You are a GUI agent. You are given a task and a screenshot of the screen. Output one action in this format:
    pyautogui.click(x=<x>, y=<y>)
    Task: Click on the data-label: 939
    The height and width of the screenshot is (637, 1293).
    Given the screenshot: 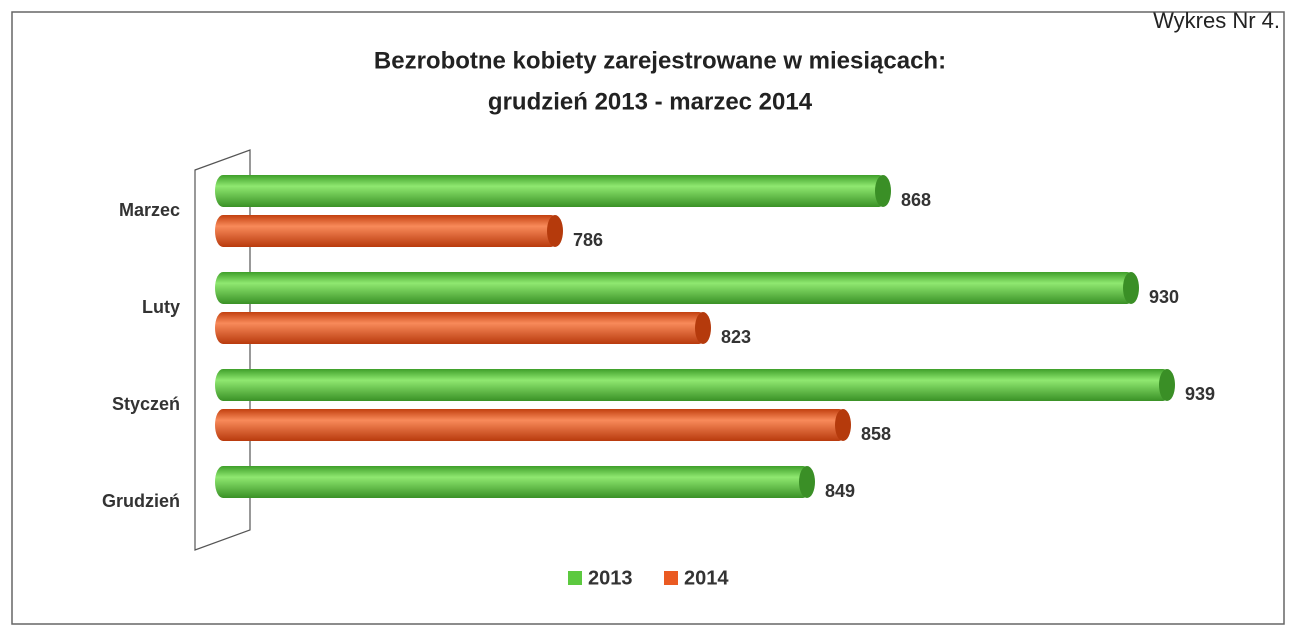 What is the action you would take?
    pyautogui.click(x=1200, y=394)
    